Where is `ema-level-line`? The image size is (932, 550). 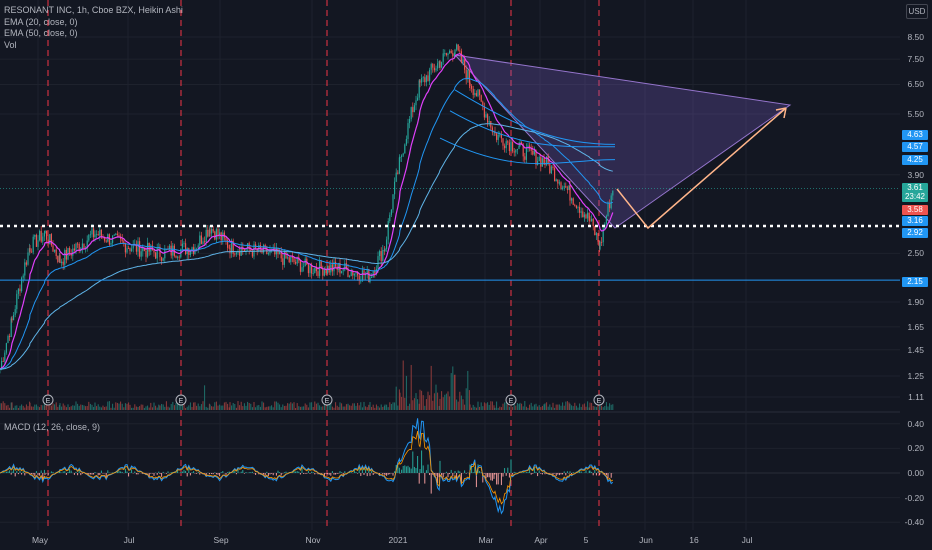 ema-level-line is located at coordinates (535, 117).